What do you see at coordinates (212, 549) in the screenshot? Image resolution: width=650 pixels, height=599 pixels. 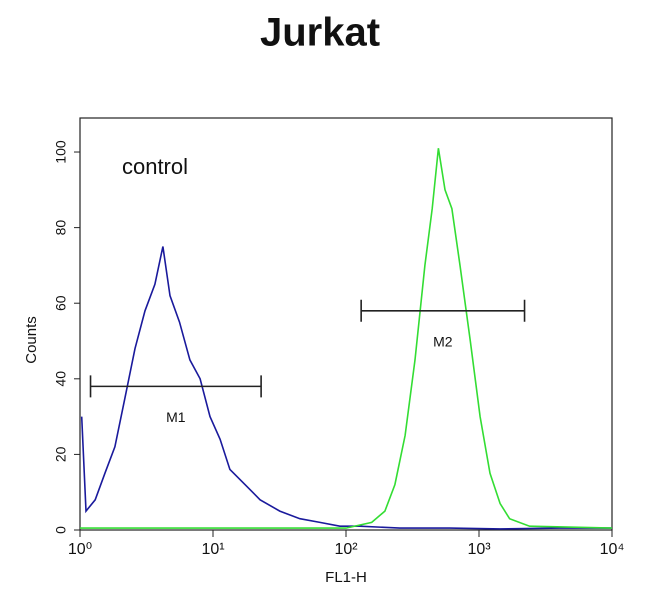 I see `x-tick-label: 10¹` at bounding box center [212, 549].